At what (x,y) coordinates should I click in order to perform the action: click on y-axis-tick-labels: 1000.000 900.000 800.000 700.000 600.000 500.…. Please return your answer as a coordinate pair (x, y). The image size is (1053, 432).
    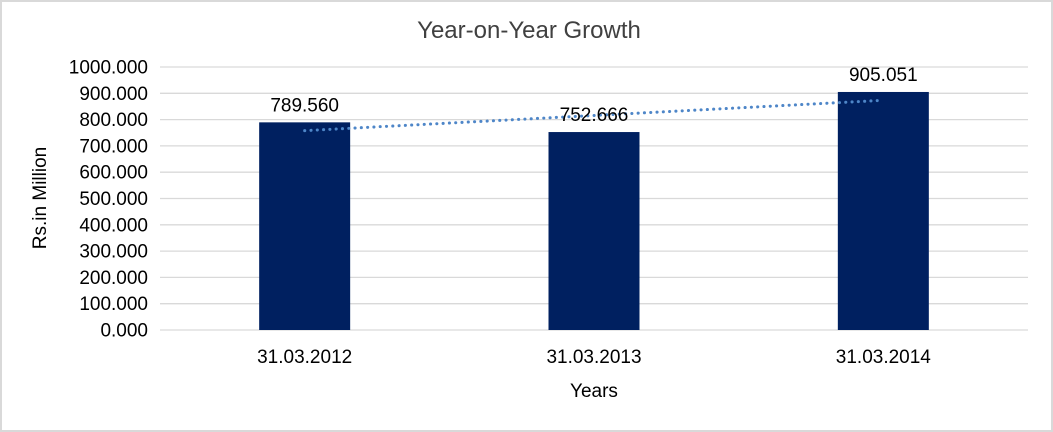
    Looking at the image, I should click on (108, 200).